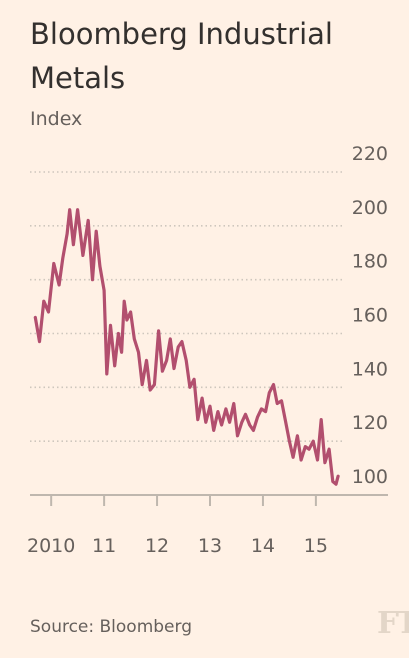  Describe the element at coordinates (263, 546) in the screenshot. I see `x-tick-label: 14` at that location.